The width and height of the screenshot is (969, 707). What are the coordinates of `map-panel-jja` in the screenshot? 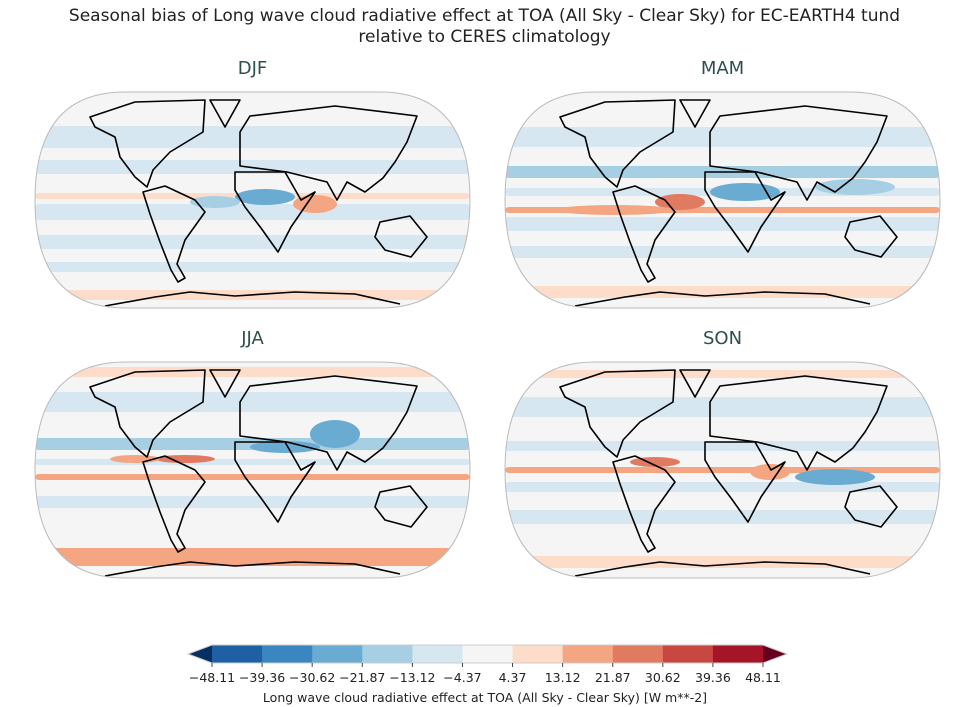 It's located at (252, 470).